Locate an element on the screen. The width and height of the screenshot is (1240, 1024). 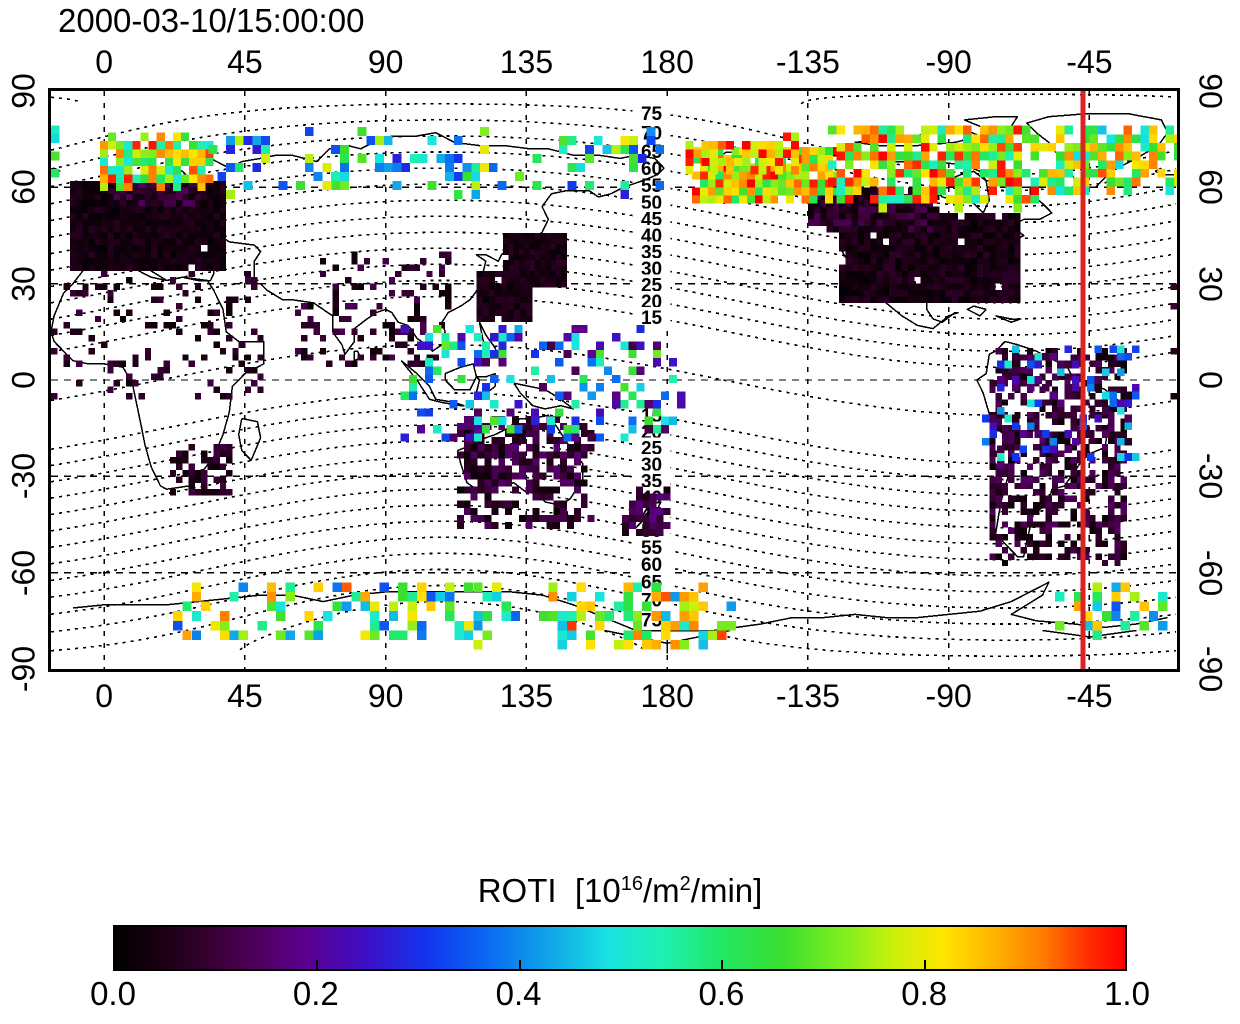
page-title: 2000-03-10/15:00:00 is located at coordinates (211, 20).